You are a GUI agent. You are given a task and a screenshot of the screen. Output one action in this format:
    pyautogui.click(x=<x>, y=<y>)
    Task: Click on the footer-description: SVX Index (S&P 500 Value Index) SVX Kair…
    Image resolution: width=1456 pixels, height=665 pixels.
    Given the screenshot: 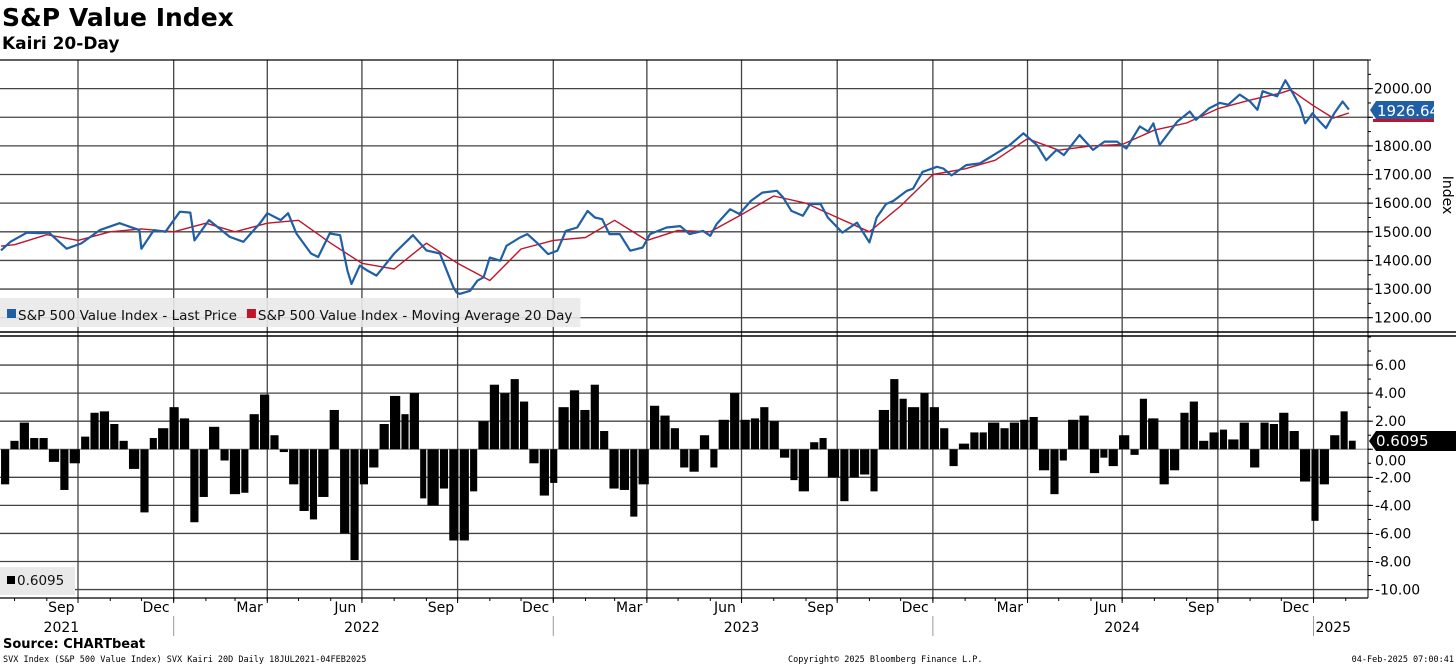 What is the action you would take?
    pyautogui.click(x=184, y=660)
    